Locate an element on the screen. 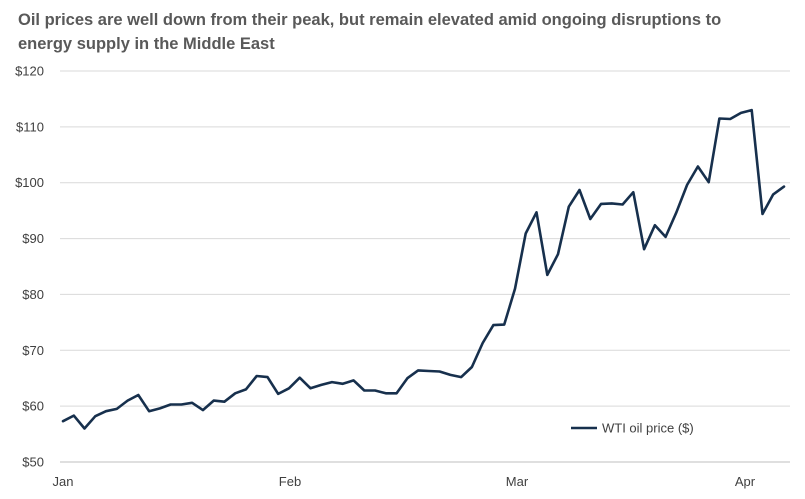  legend: WTI oil price ($) is located at coordinates (632, 428).